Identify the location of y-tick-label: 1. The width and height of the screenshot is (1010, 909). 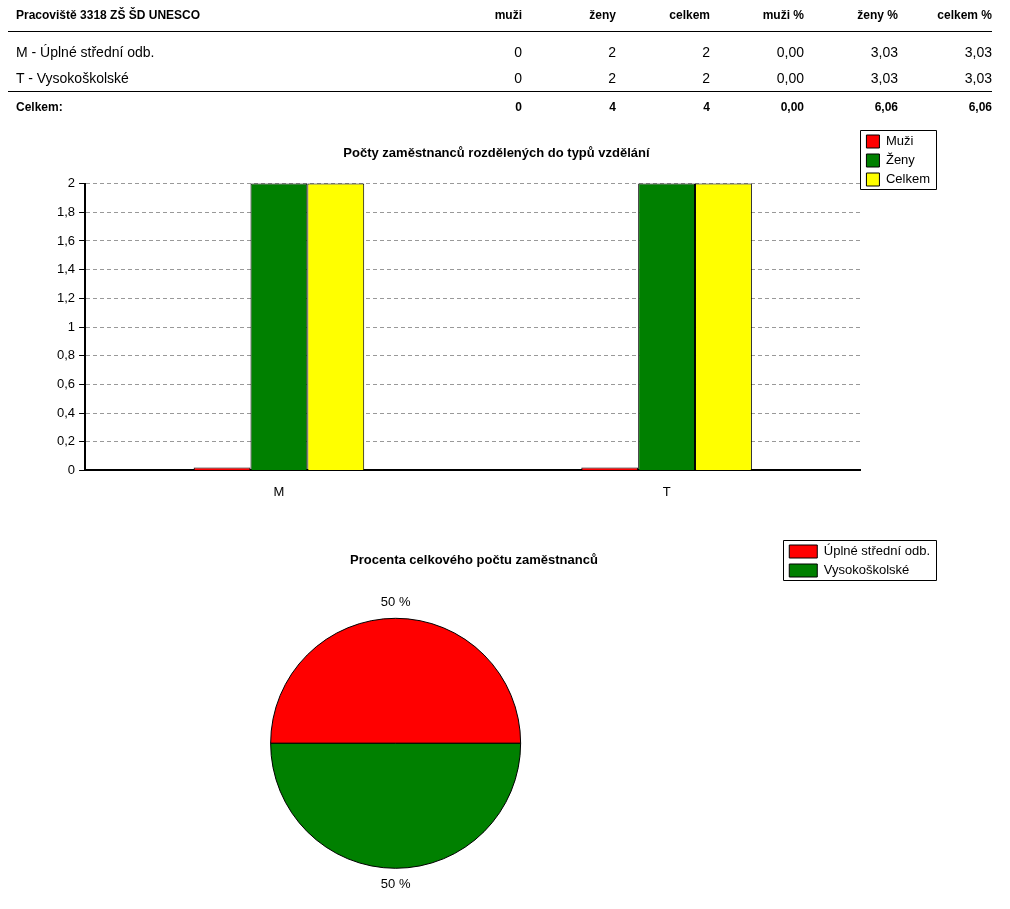
(71, 326).